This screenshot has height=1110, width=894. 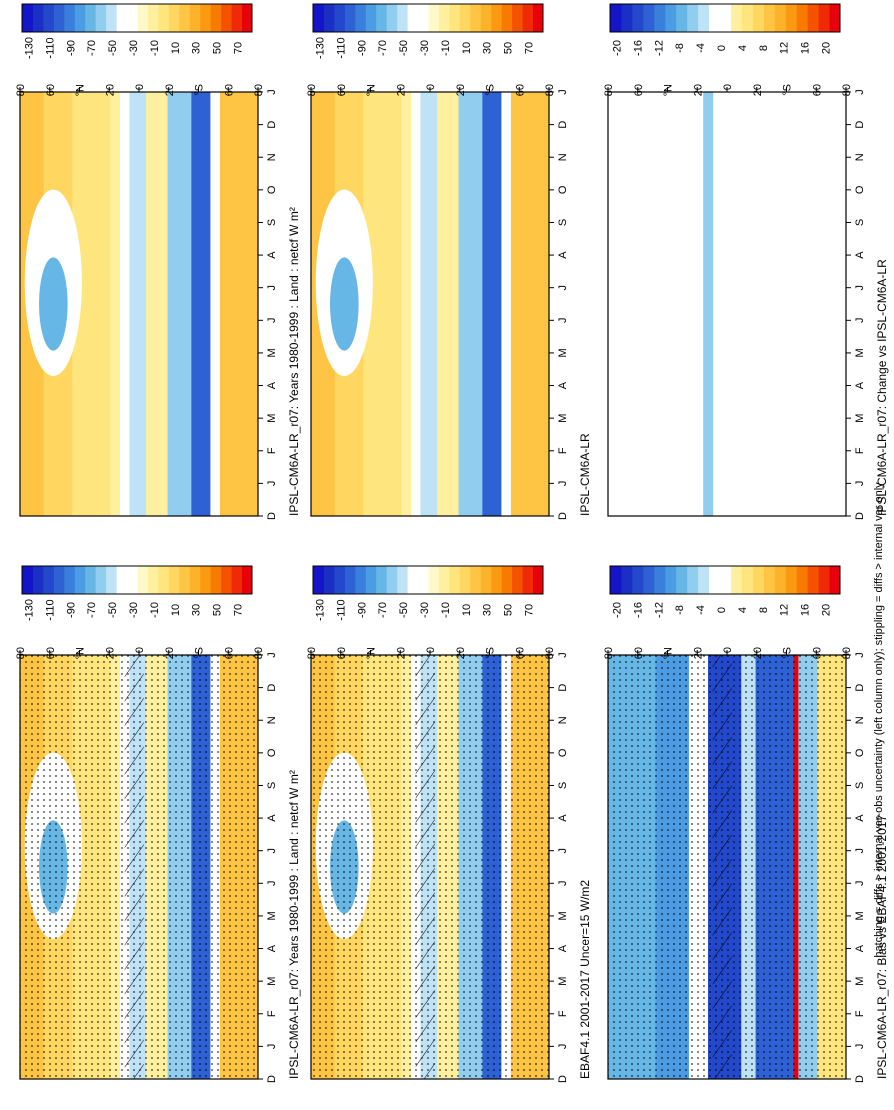 I want to click on colorbar-tick-label: -16, so click(x=638, y=48).